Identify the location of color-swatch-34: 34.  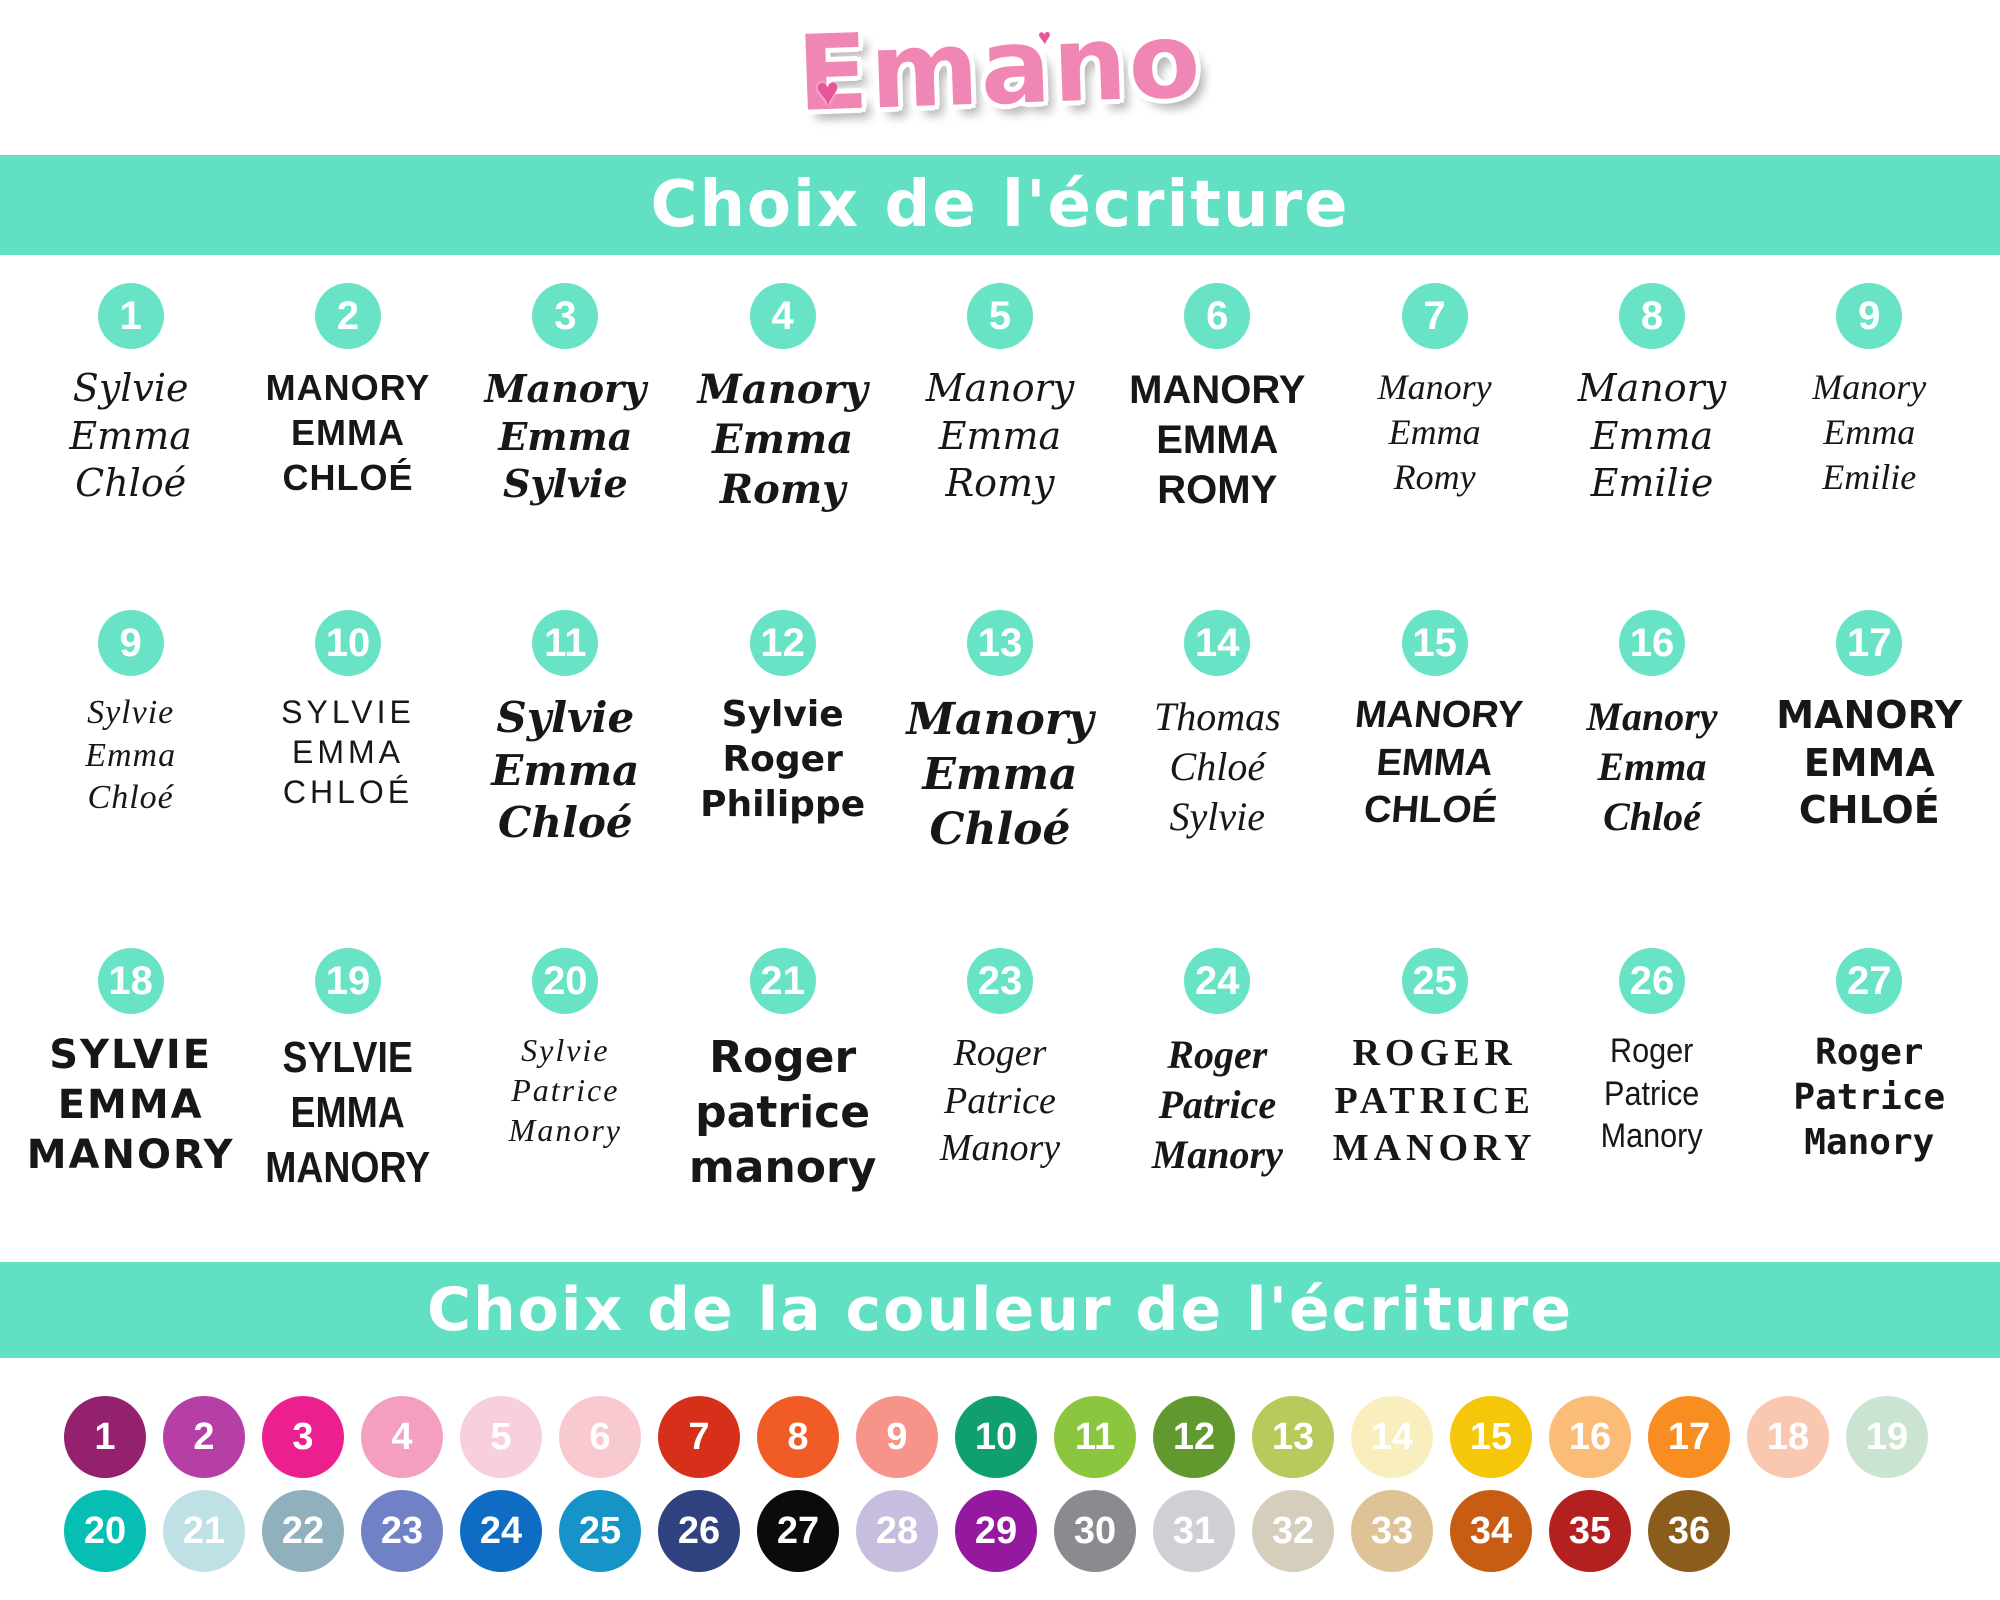
(1491, 1531).